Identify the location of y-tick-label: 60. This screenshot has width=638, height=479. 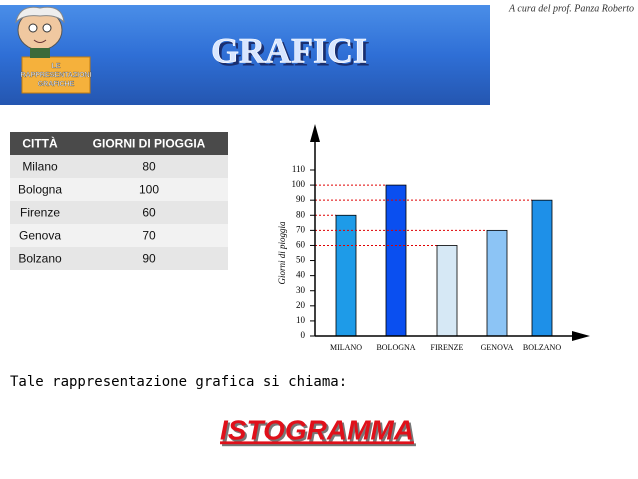
(301, 245).